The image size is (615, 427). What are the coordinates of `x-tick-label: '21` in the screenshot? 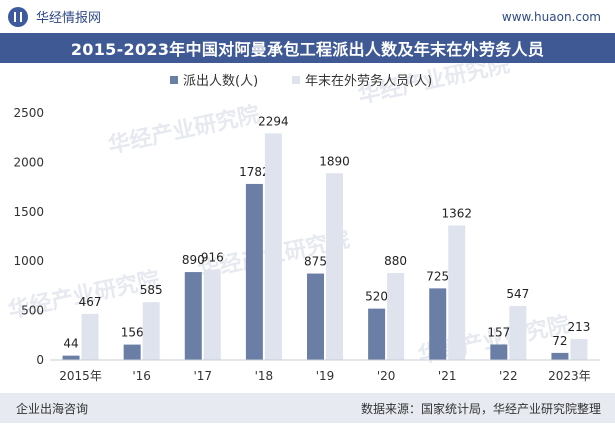 It's located at (447, 376).